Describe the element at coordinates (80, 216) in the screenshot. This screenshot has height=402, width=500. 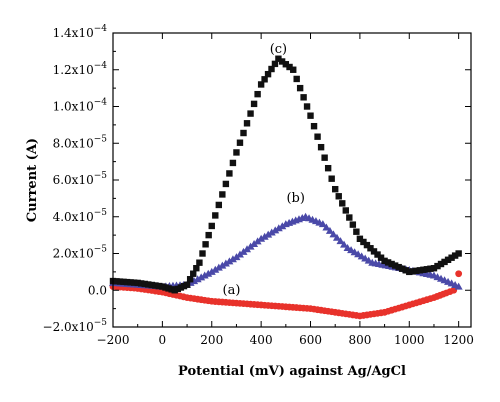
I see `y-tick-label: 4.0x10⁻⁵` at that location.